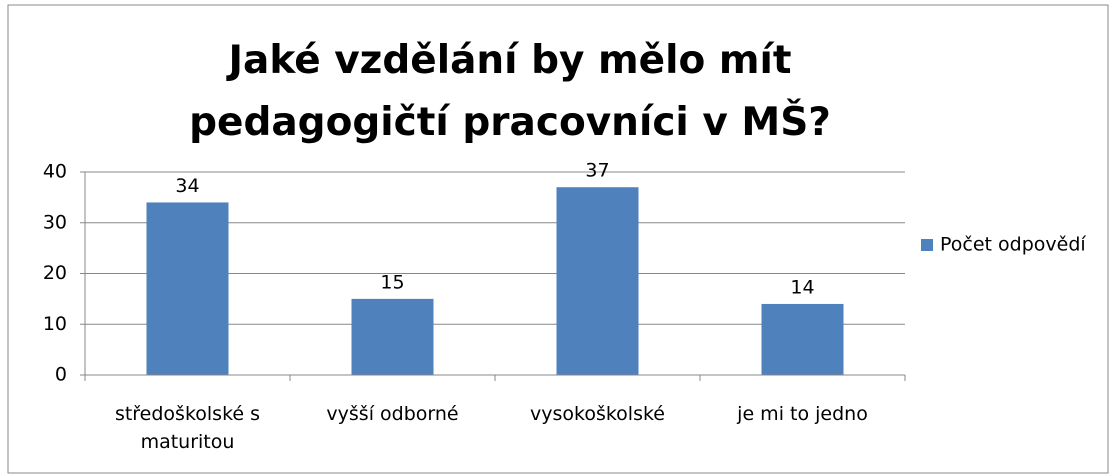  What do you see at coordinates (55, 172) in the screenshot?
I see `y-tick-label: 40` at bounding box center [55, 172].